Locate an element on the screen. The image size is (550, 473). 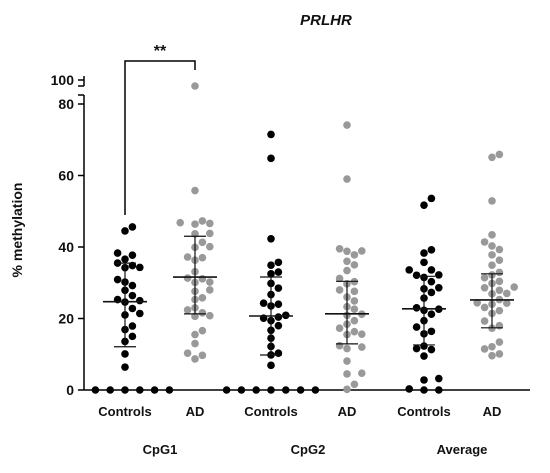
y-tick-label-60: 60 is located at coordinates (66, 176).